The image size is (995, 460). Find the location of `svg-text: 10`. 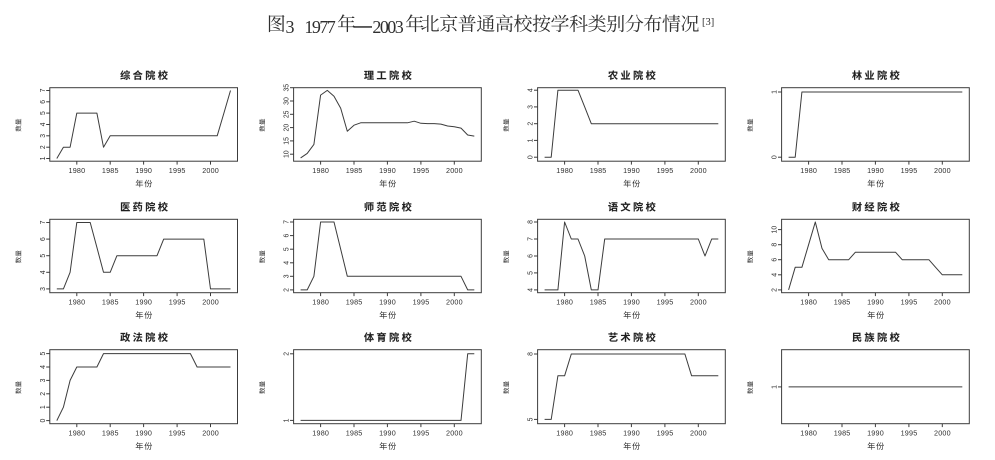

svg-text: 10 is located at coordinates (287, 154).